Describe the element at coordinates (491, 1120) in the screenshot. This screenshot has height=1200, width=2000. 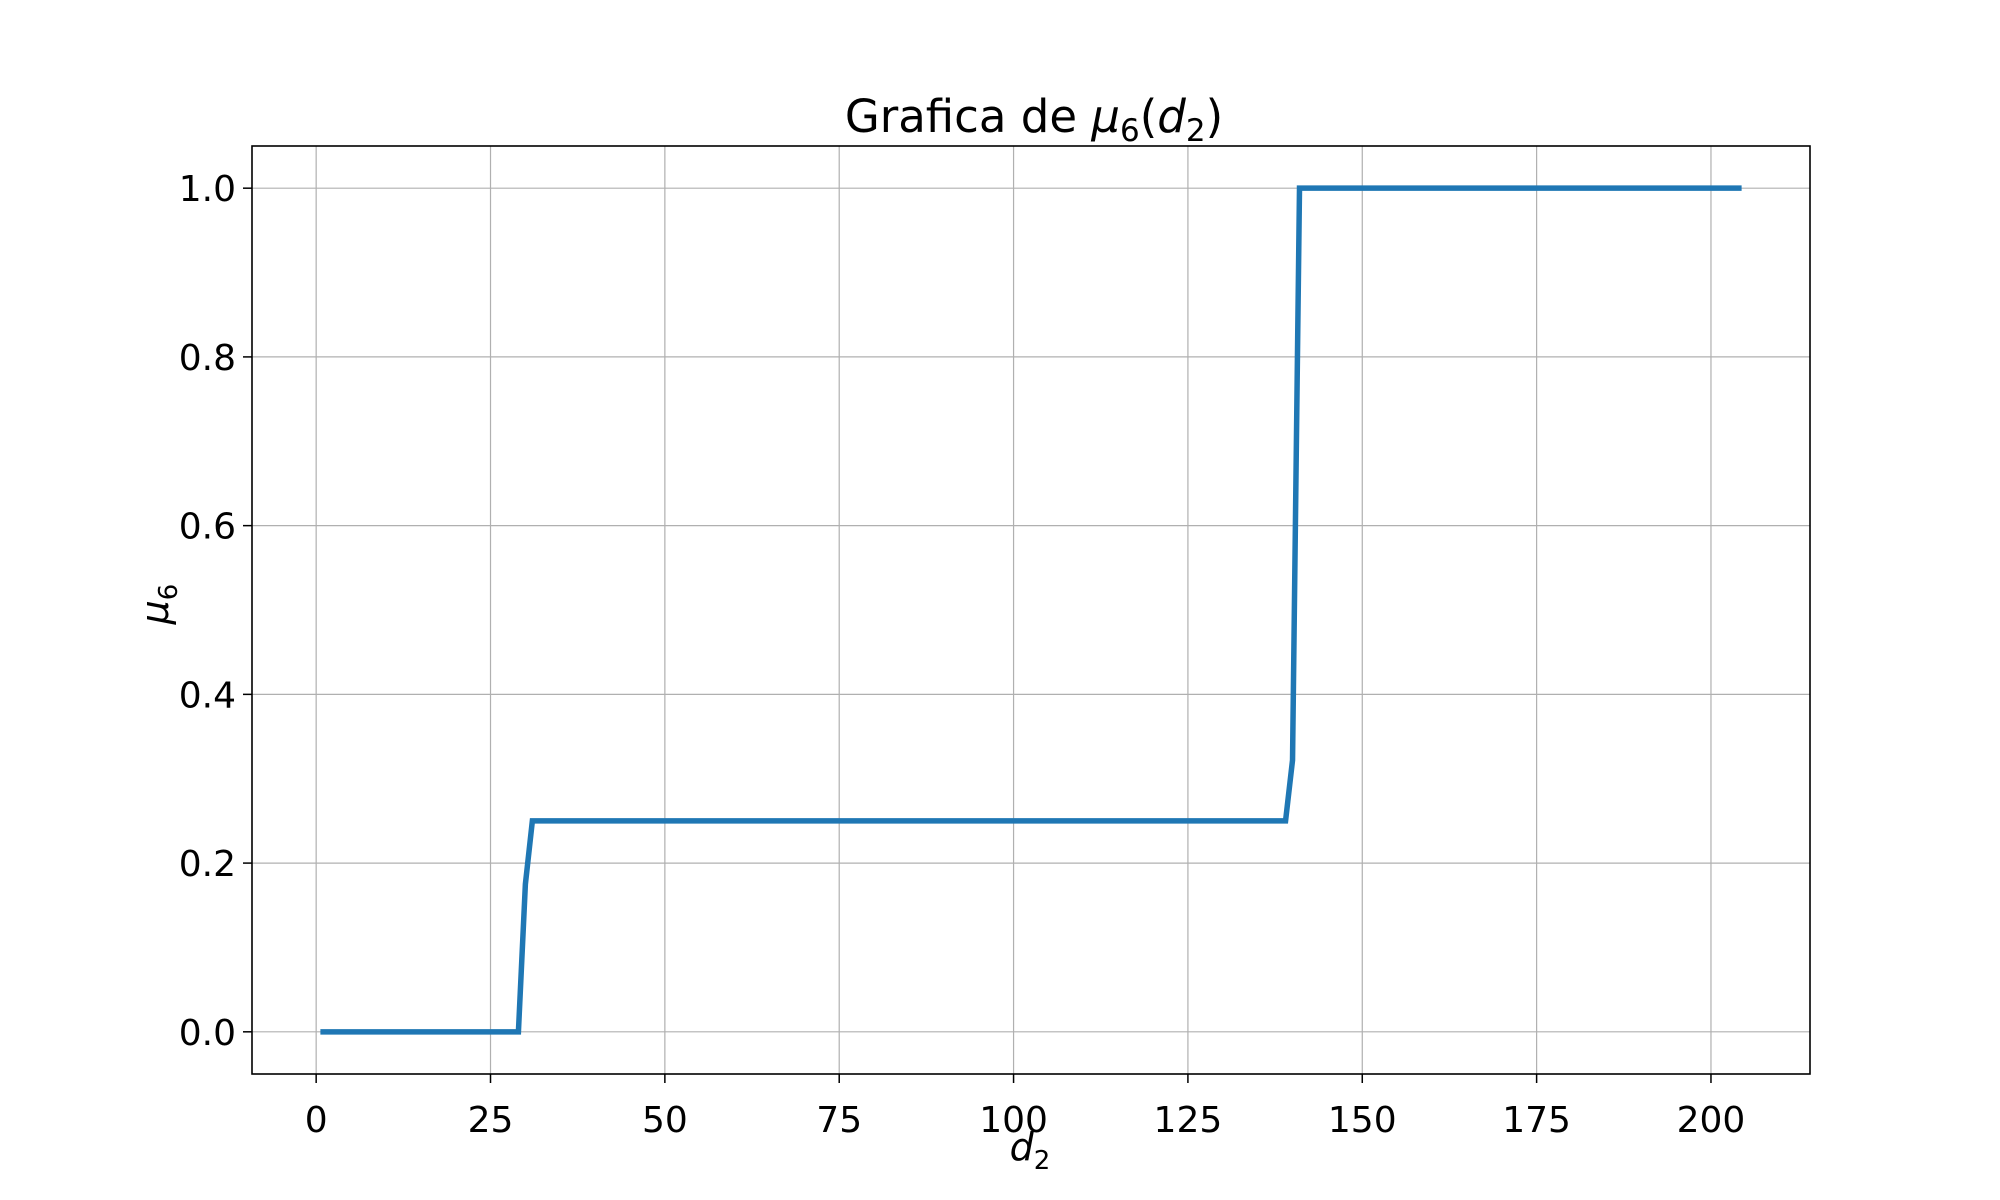
I see `x-tick-label: 25` at that location.